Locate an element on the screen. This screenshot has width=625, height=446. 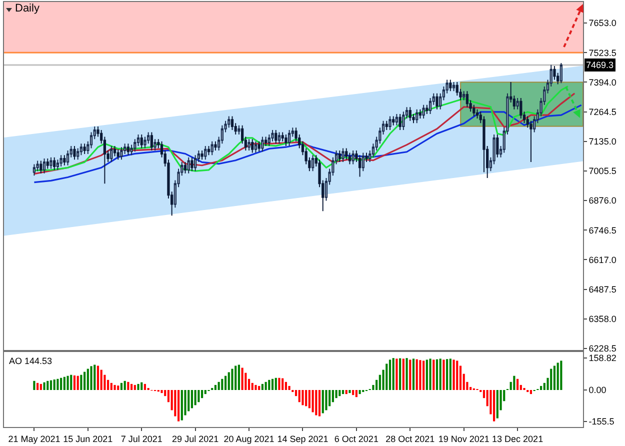
y-tick-label: 6358.0 is located at coordinates (602, 319).